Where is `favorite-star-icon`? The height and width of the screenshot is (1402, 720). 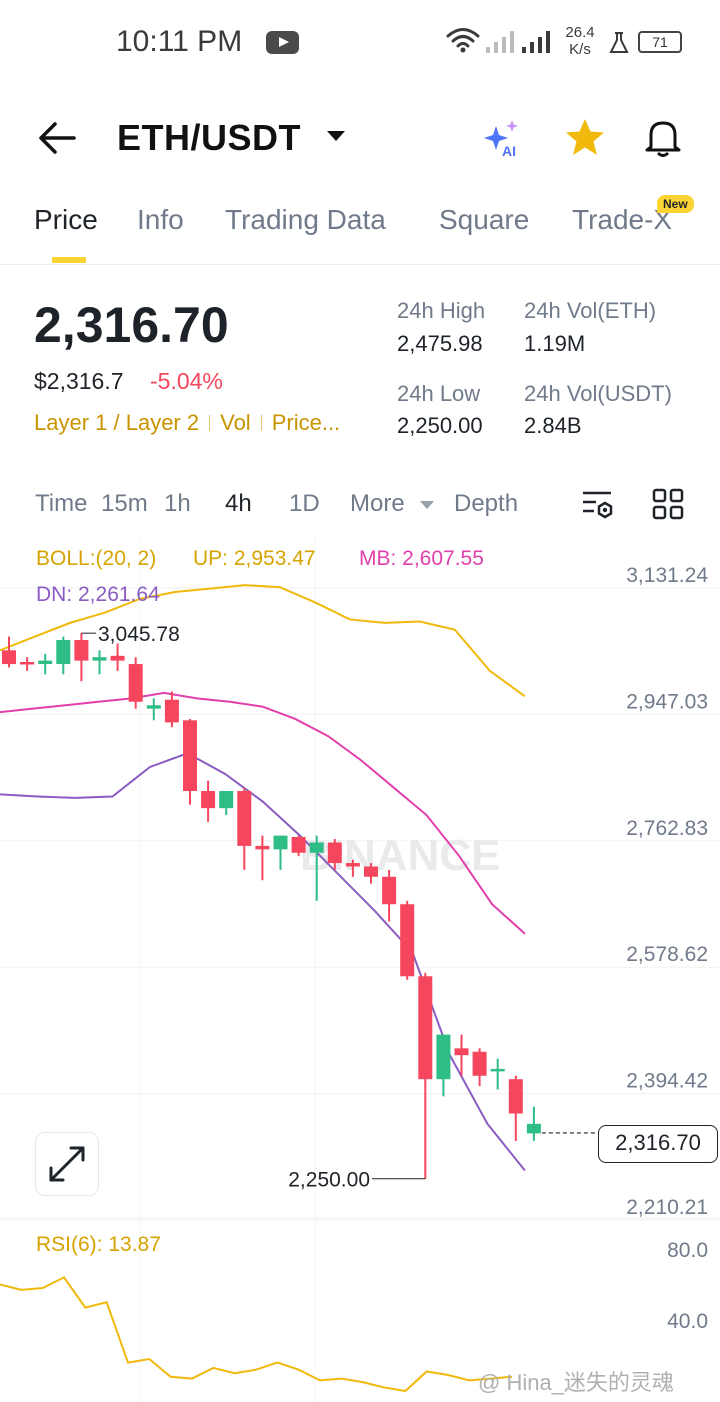
favorite-star-icon is located at coordinates (585, 138).